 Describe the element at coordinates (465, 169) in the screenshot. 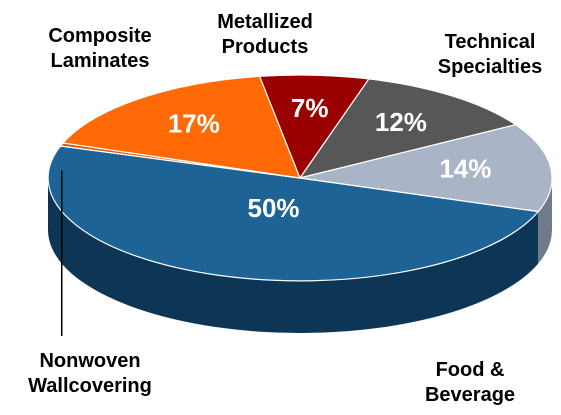

I see `pie-value-label-5: 14%` at that location.